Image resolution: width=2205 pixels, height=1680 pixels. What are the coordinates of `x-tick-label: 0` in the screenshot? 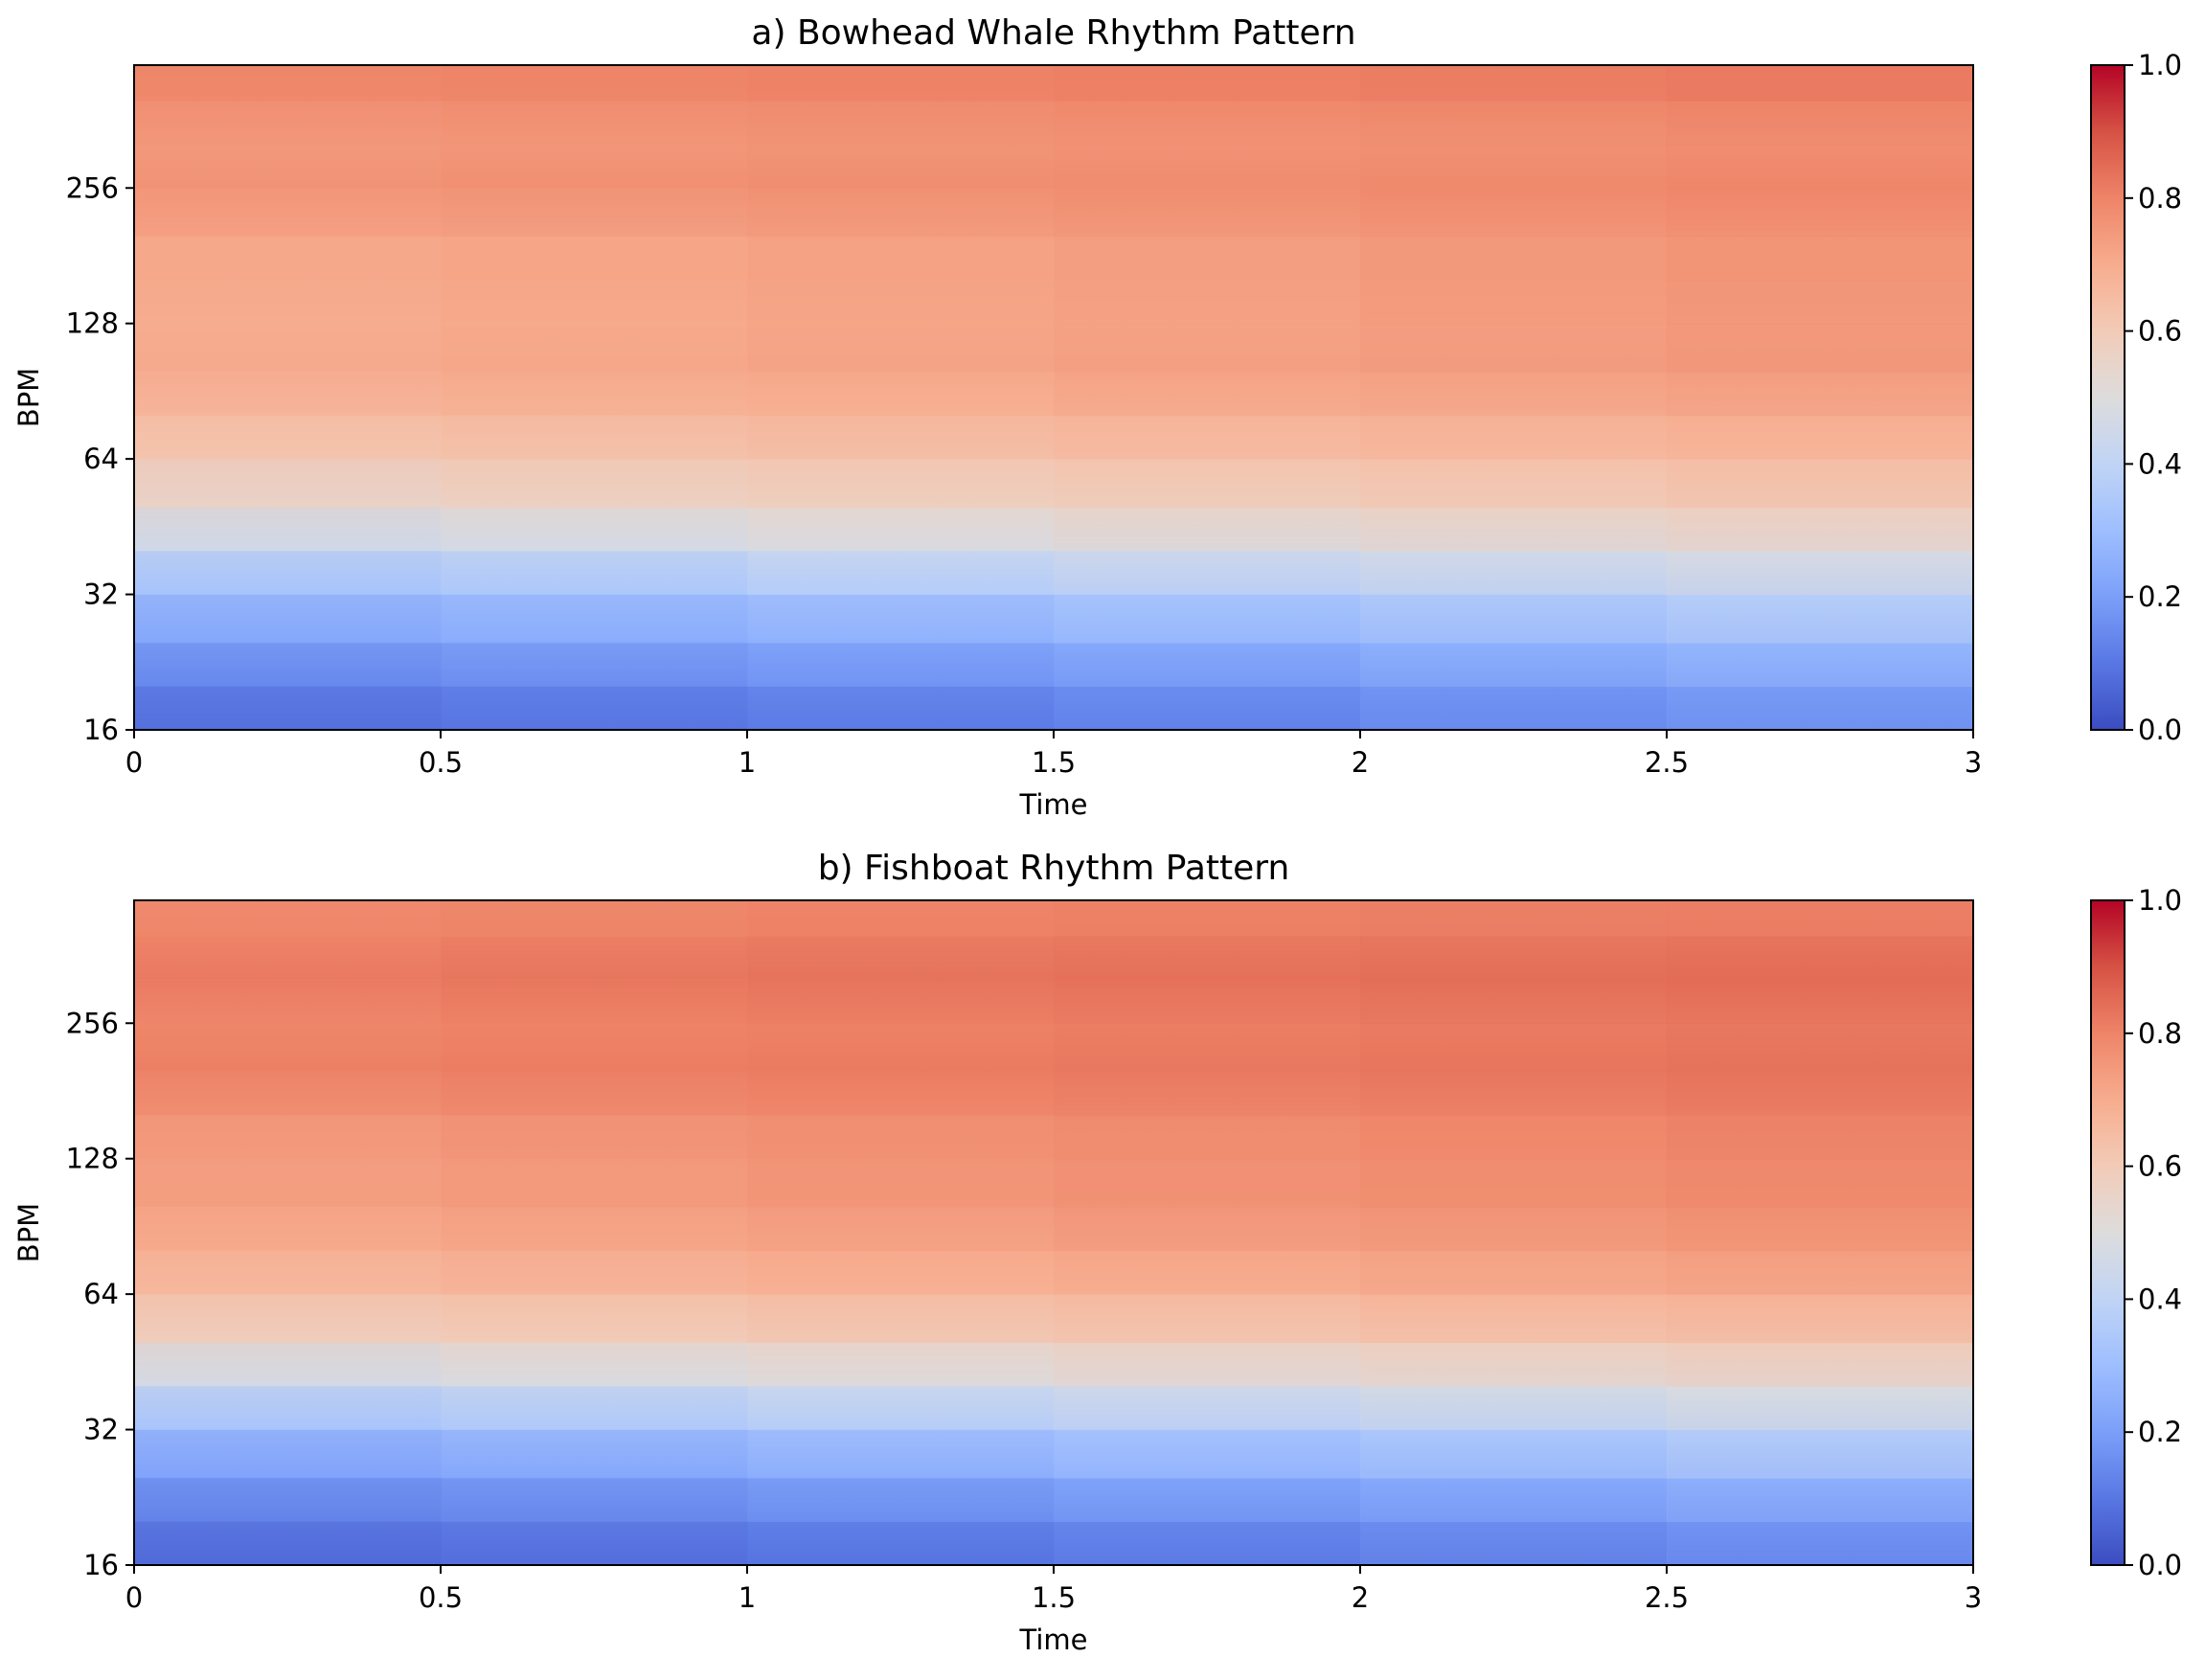 It's located at (134, 1598).